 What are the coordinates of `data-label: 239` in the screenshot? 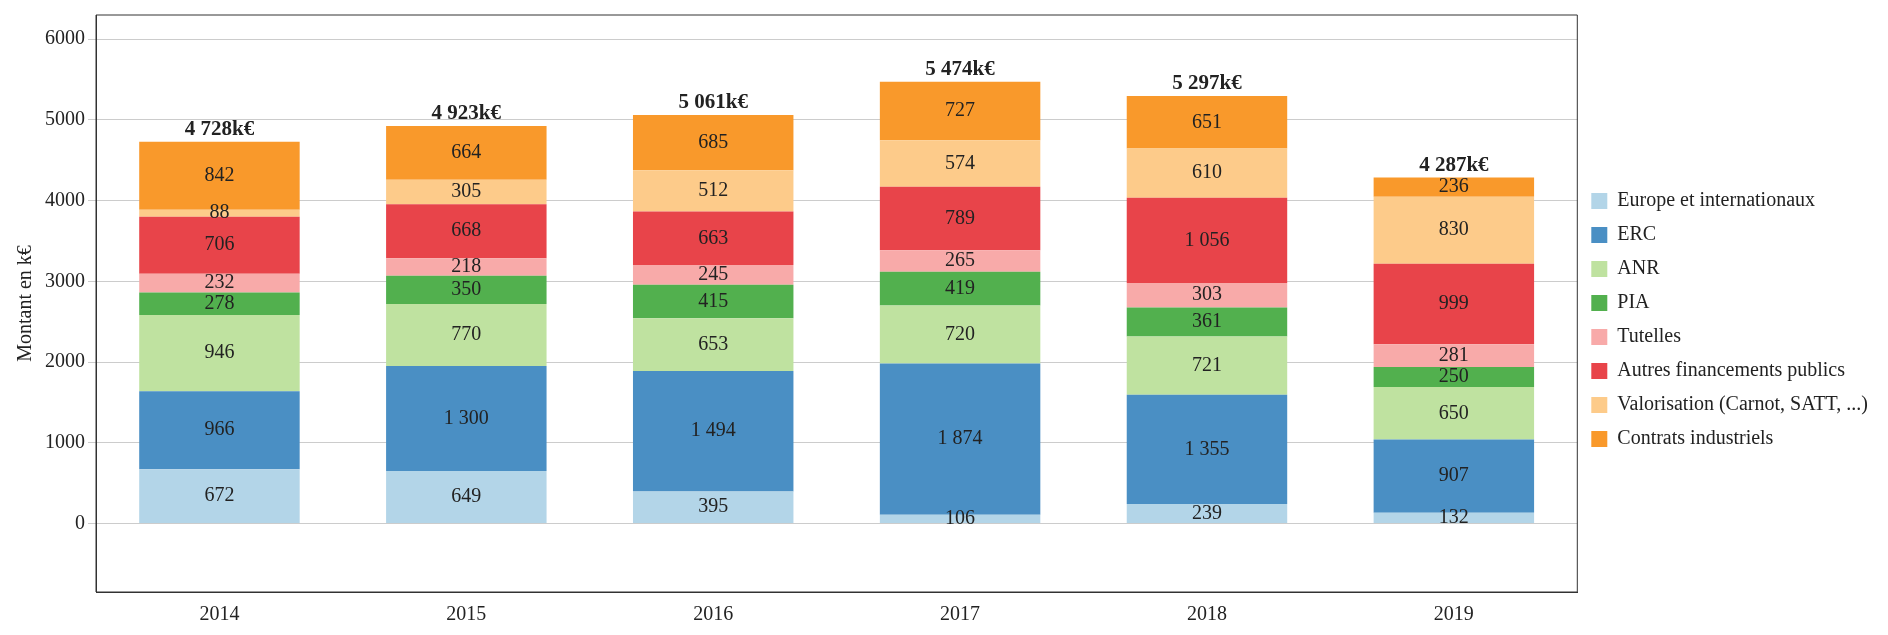 It's located at (1206, 511).